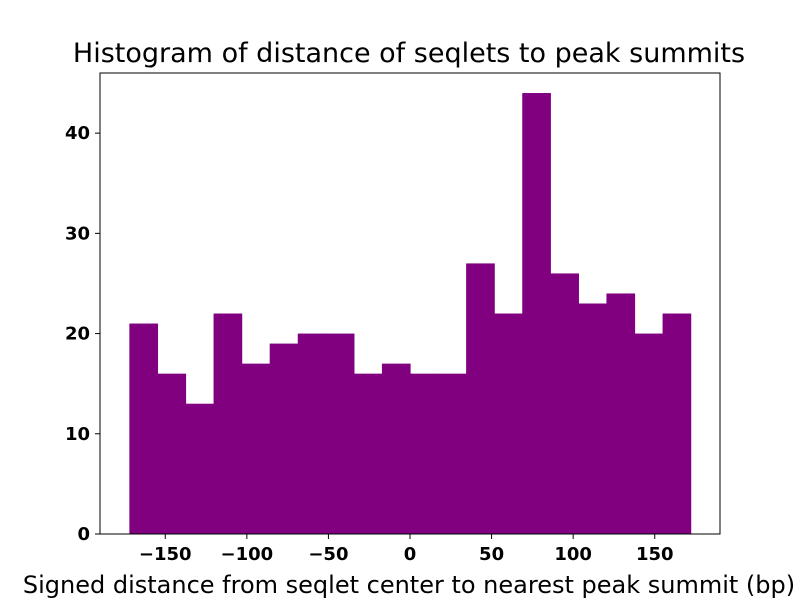 Image resolution: width=800 pixels, height=600 pixels. I want to click on x-tick-label: −150, so click(165, 554).